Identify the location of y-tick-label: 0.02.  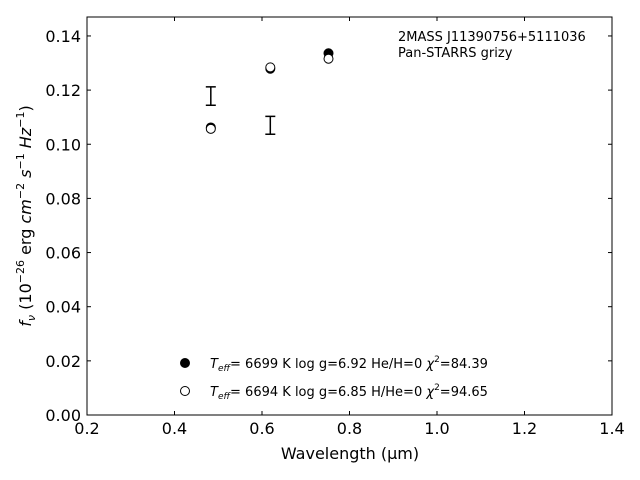
(63, 361).